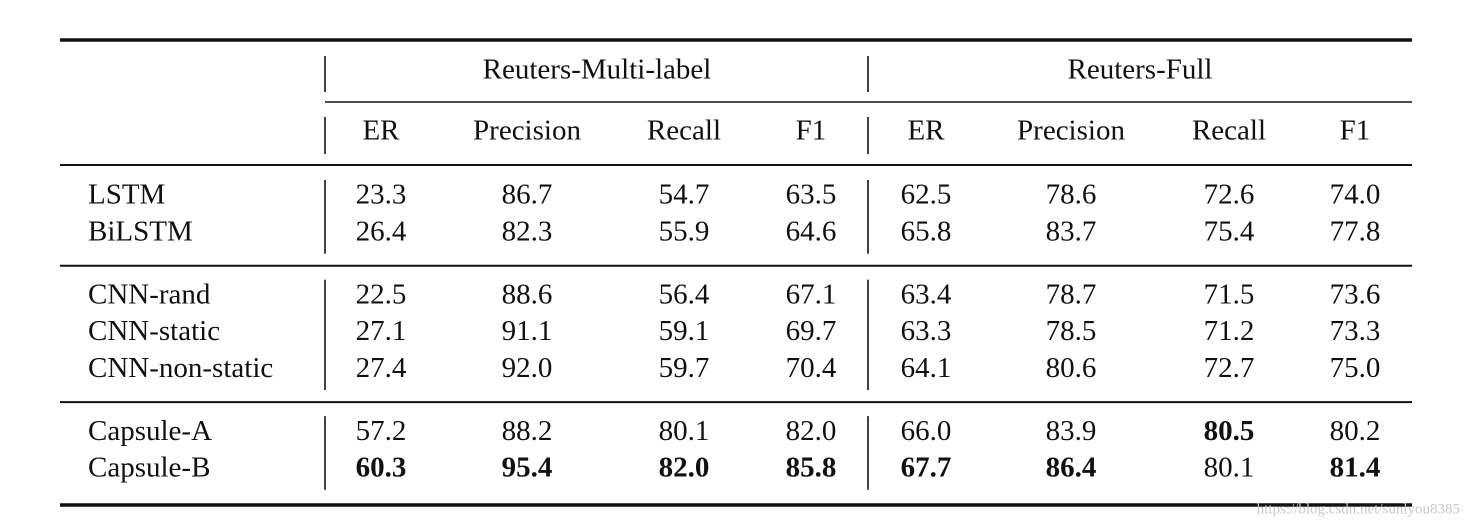 Image resolution: width=1473 pixels, height=529 pixels. What do you see at coordinates (180, 368) in the screenshot?
I see `row-label: CNN-non-static` at bounding box center [180, 368].